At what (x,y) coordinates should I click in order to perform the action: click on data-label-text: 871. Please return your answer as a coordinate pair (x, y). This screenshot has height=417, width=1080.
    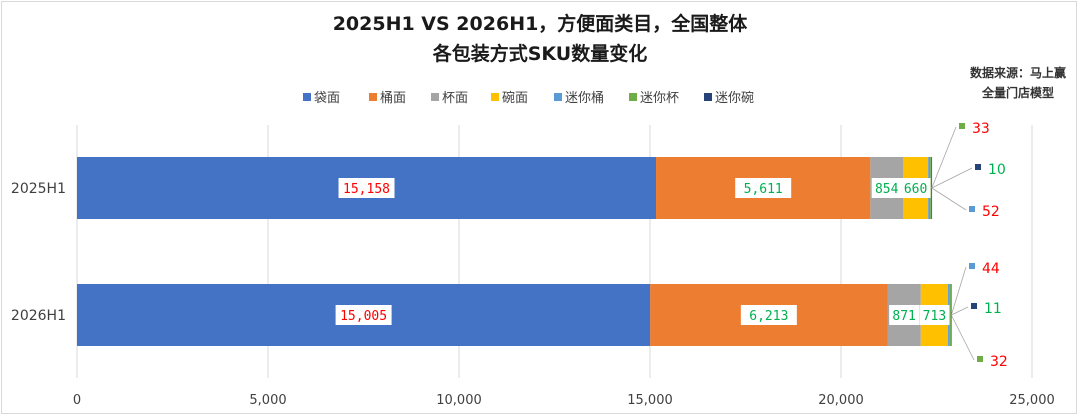
    Looking at the image, I should click on (903, 316).